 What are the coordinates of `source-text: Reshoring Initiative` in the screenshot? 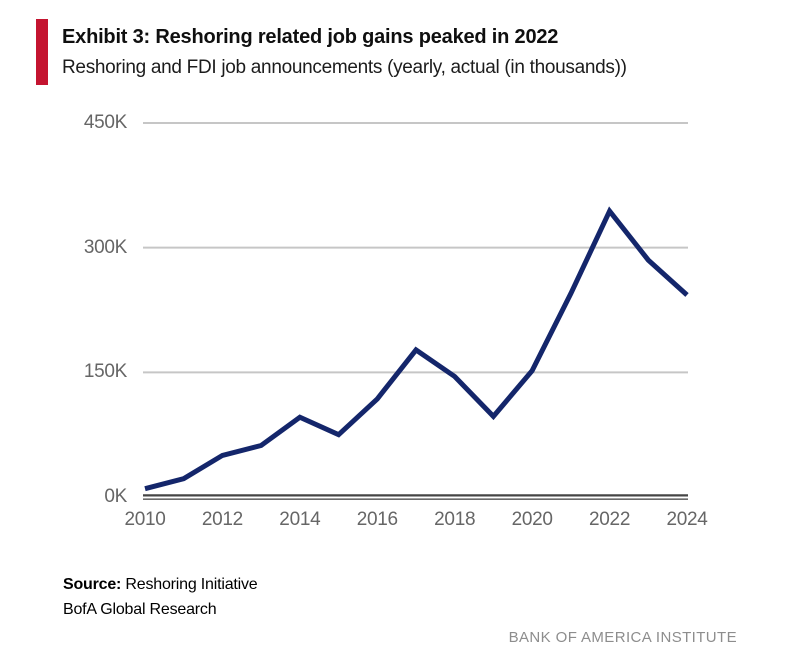 It's located at (189, 584).